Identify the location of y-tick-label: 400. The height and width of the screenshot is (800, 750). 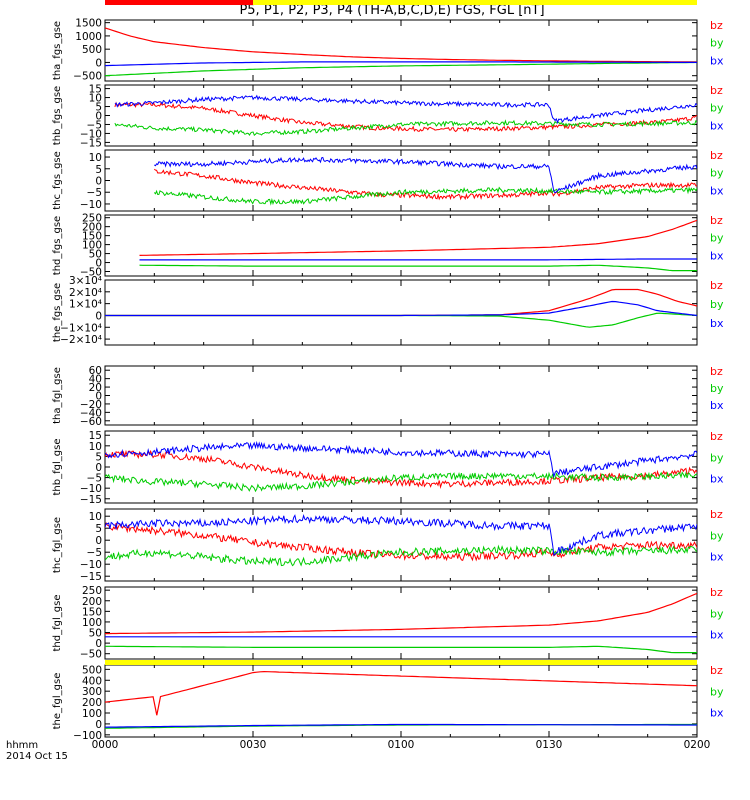
(92, 681).